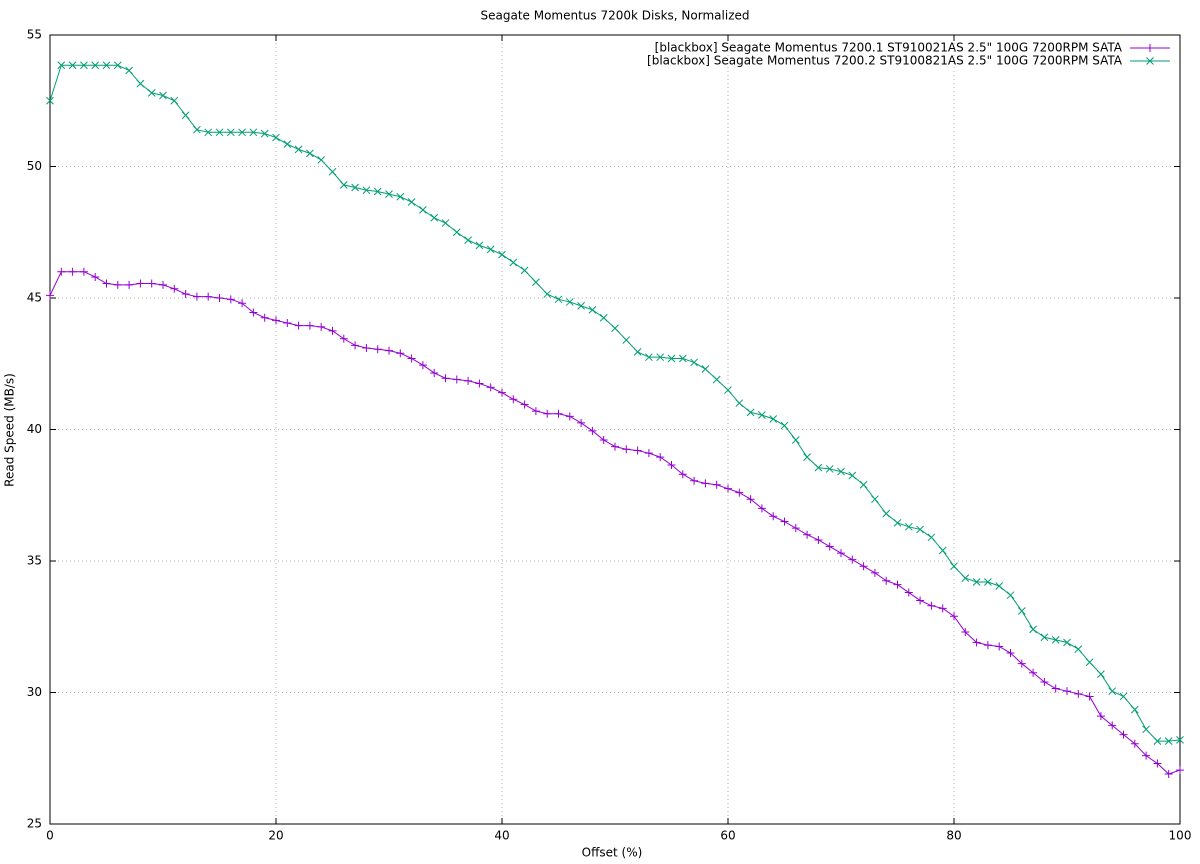 This screenshot has height=864, width=1200. Describe the element at coordinates (34, 692) in the screenshot. I see `y-tick-label: 30` at that location.